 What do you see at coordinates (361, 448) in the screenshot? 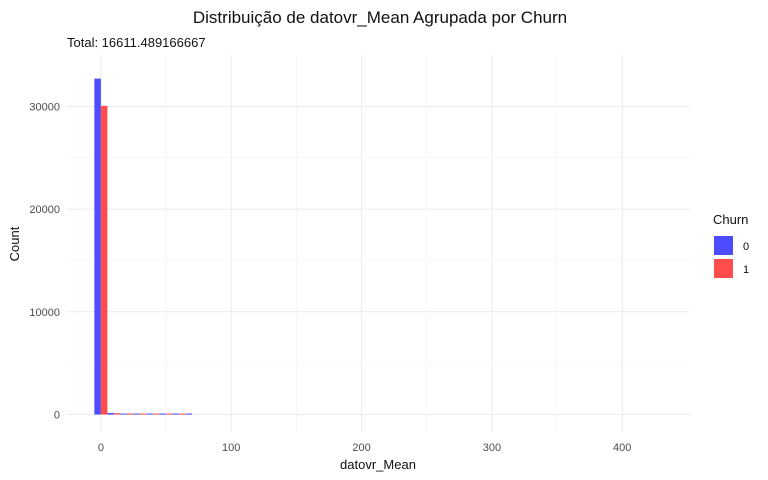
I see `x-tick-label: 200` at bounding box center [361, 448].